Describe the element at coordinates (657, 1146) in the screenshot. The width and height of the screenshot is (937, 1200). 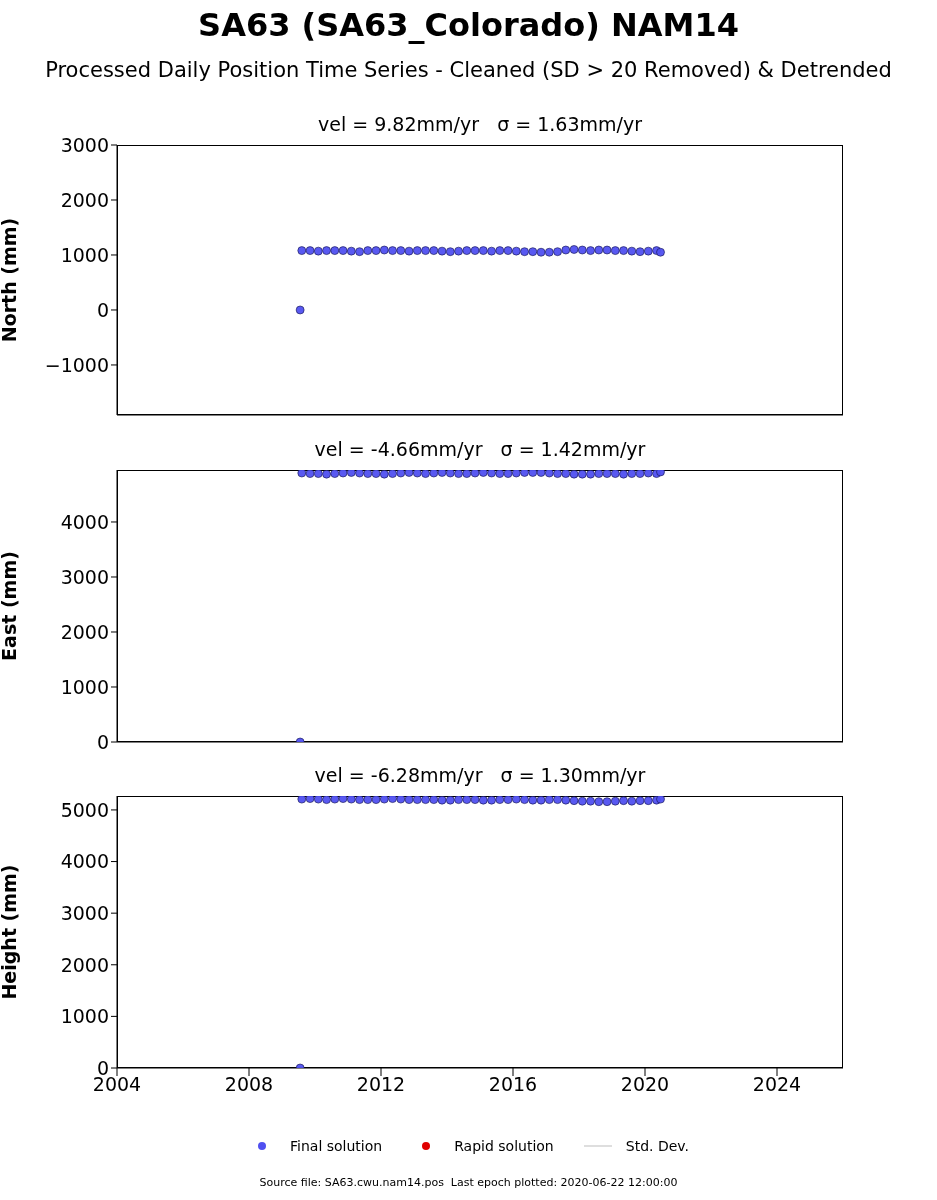
I see `legend-label: Std. Dev.` at that location.